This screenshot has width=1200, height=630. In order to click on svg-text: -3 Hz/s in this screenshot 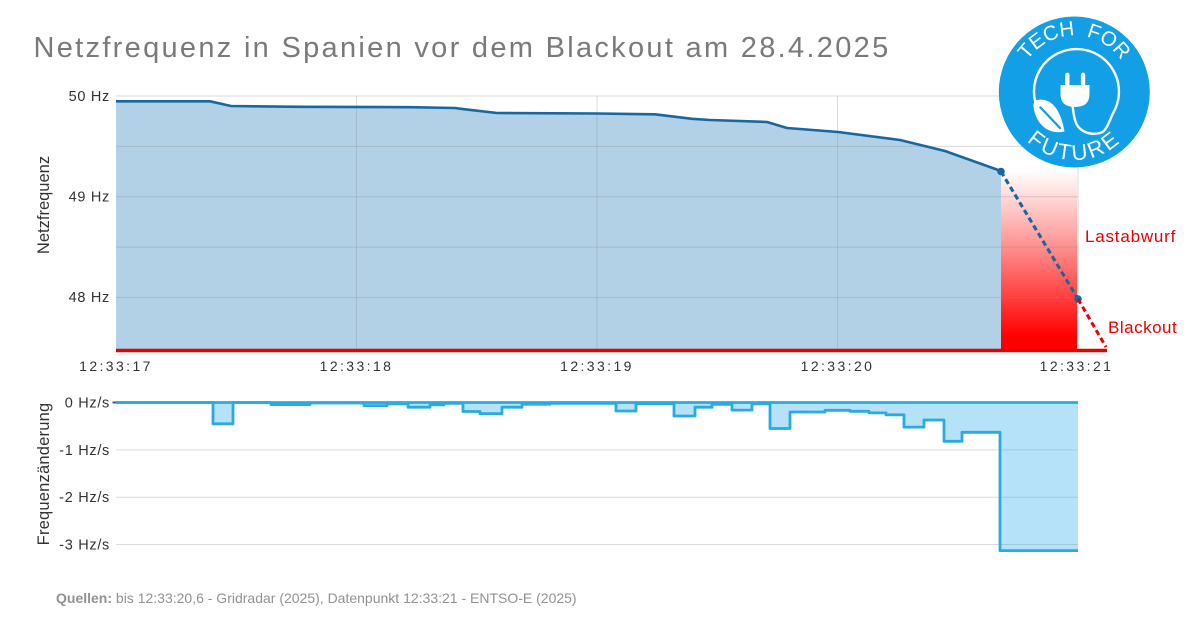, I will do `click(84, 546)`.